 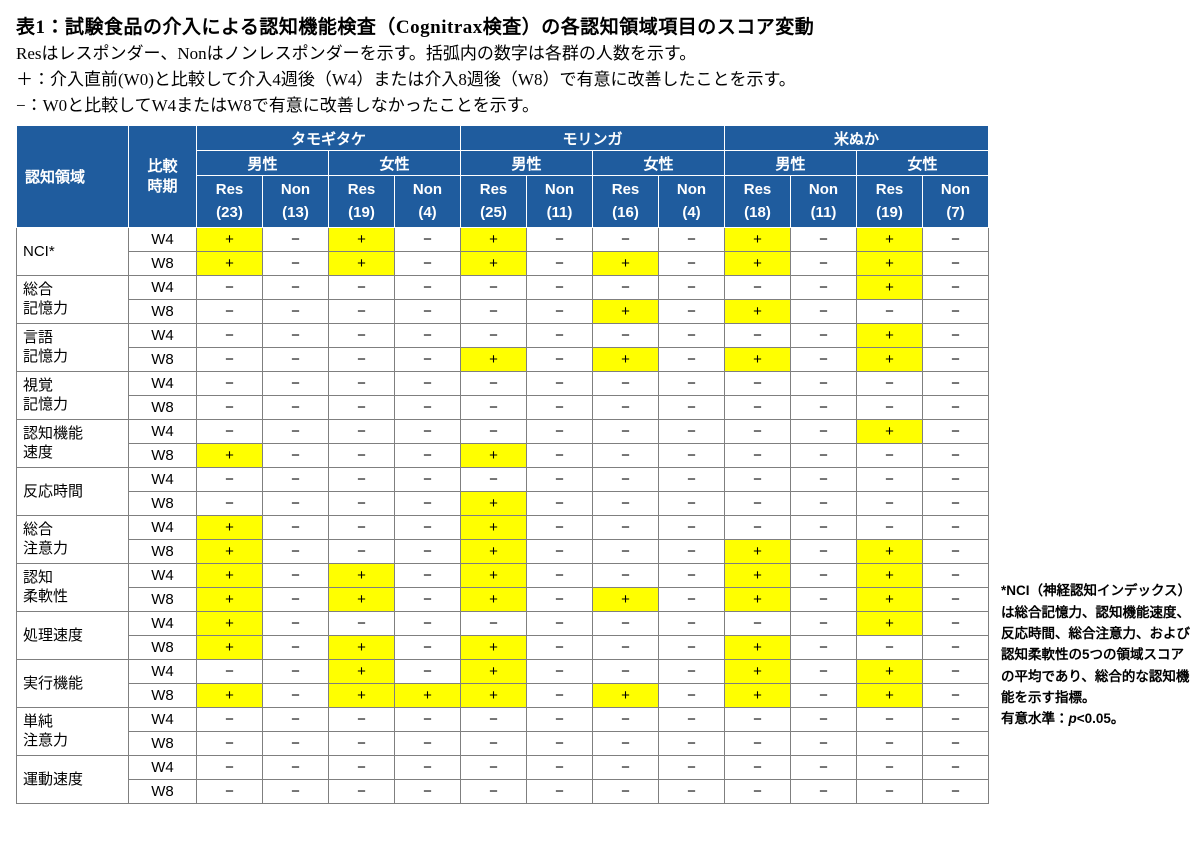 I want to click on gender-header-2-1: 女性, so click(x=922, y=163).